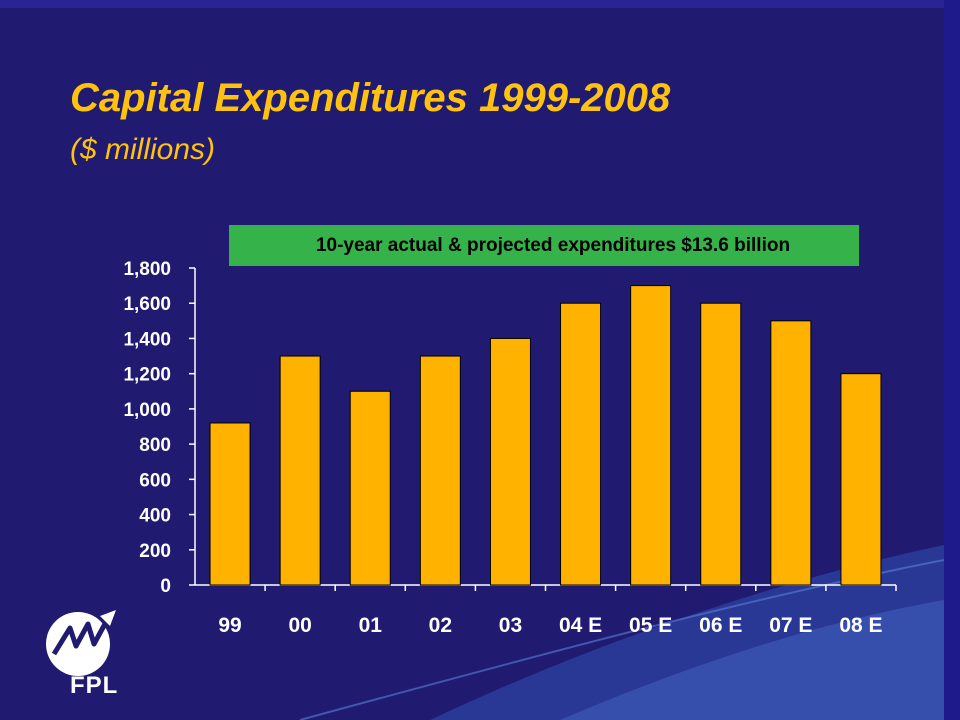 This screenshot has height=720, width=960. I want to click on y-tick-label: 1,800, so click(147, 269).